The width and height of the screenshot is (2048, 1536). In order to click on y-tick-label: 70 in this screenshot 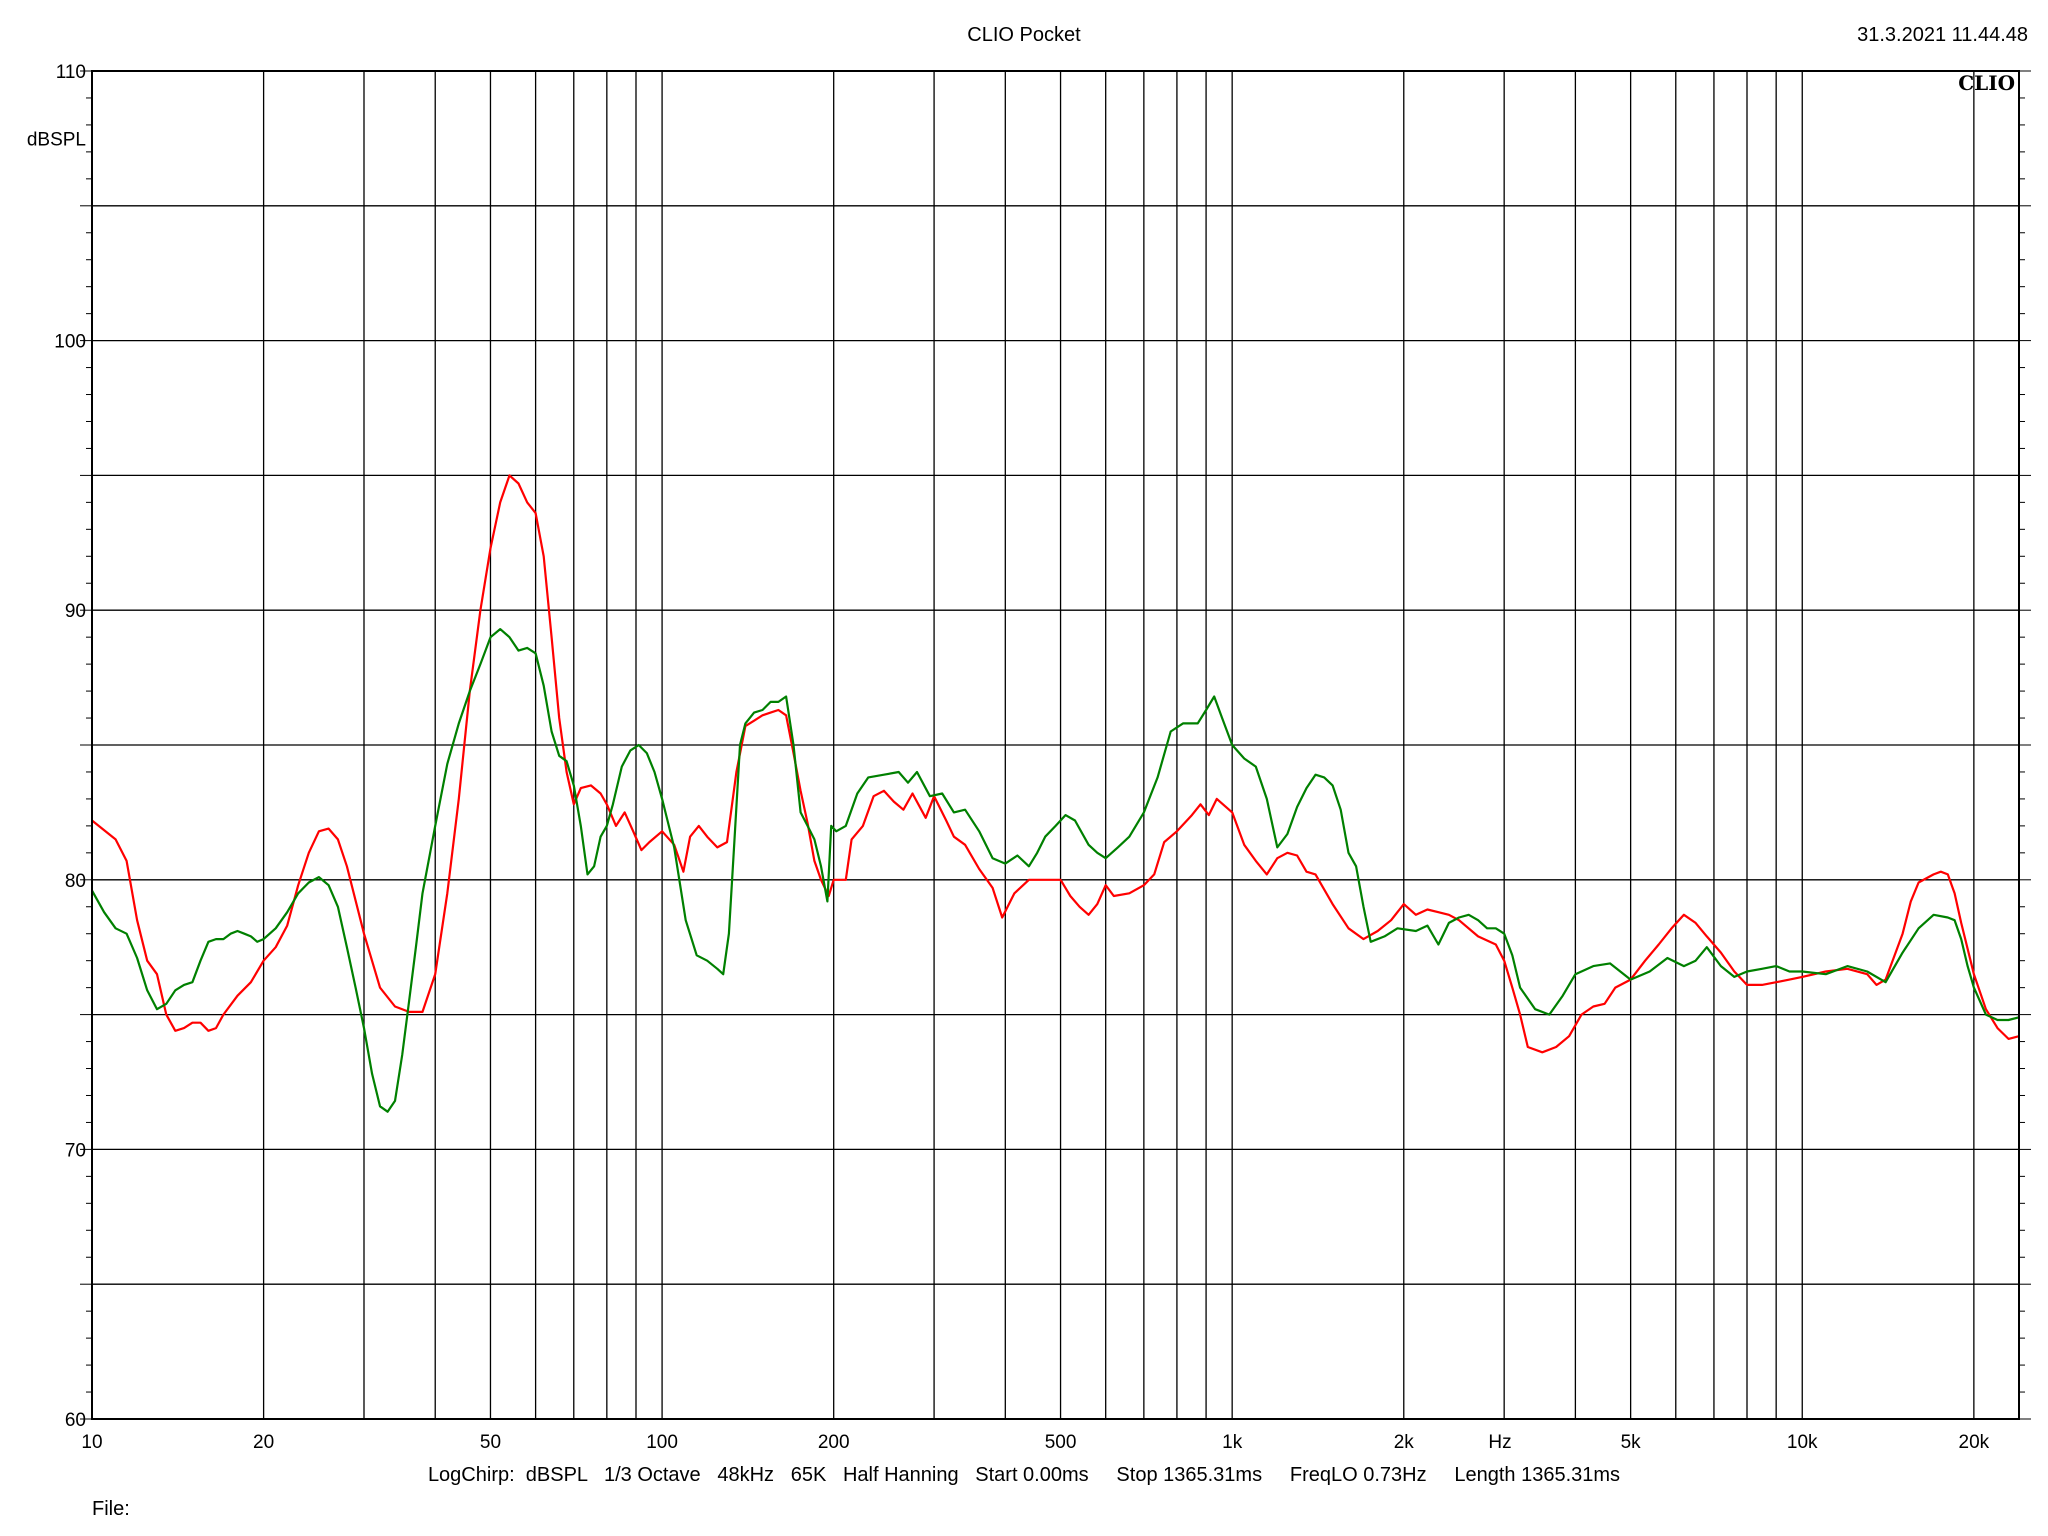, I will do `click(75, 1150)`.